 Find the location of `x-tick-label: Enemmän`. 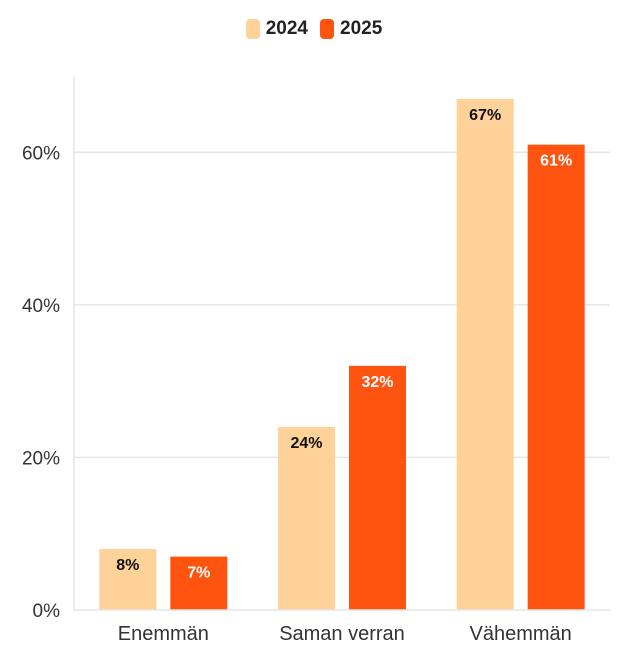

x-tick-label: Enemmän is located at coordinates (163, 634).